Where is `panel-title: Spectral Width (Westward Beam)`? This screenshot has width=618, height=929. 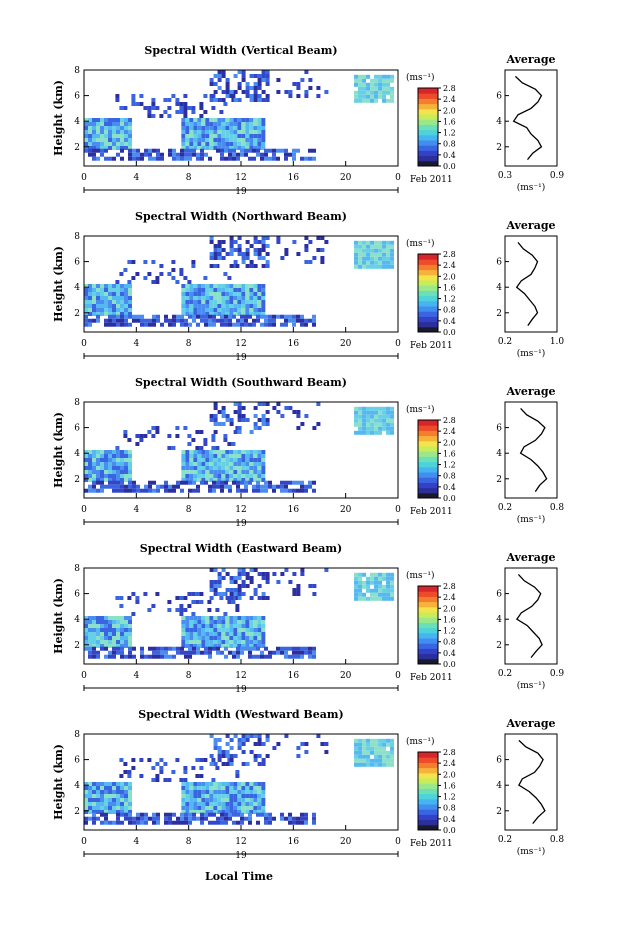
panel-title: Spectral Width (Westward Beam) is located at coordinates (240, 714).